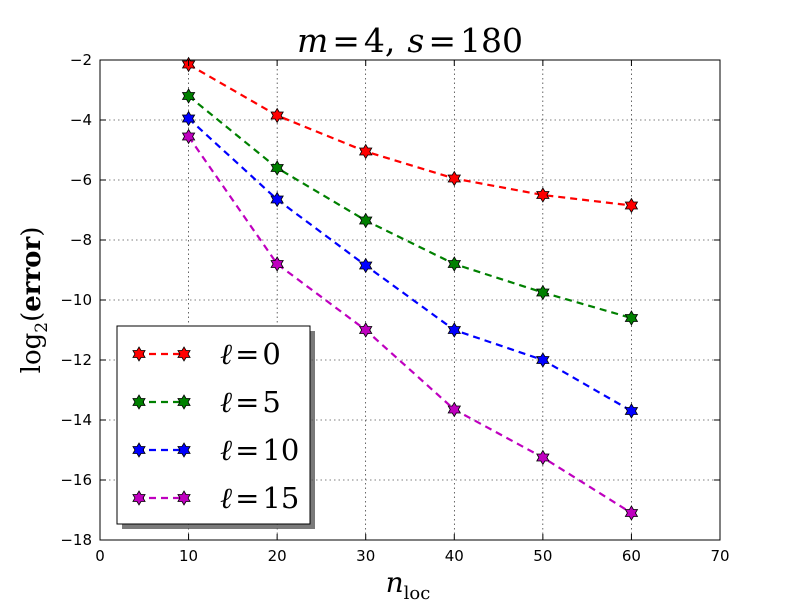 The image size is (800, 600). I want to click on legend-label-val: 15, so click(280, 498).